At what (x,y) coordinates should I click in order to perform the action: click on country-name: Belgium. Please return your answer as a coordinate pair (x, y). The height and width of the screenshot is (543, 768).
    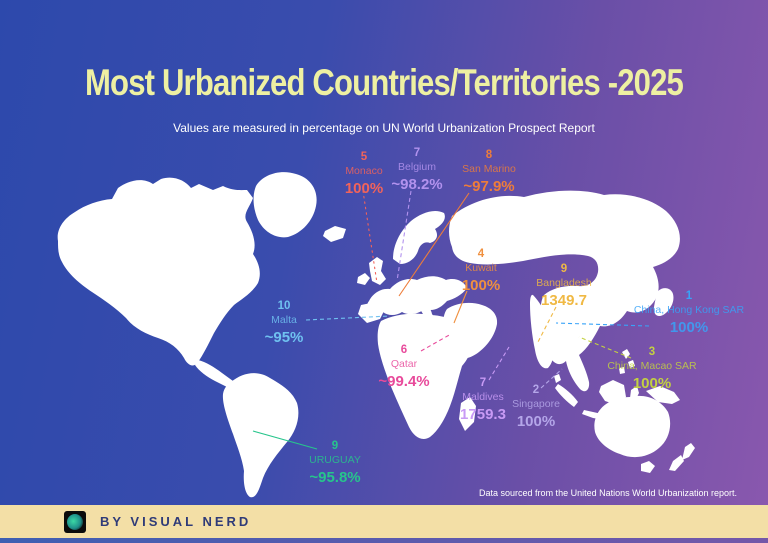
    Looking at the image, I should click on (417, 166).